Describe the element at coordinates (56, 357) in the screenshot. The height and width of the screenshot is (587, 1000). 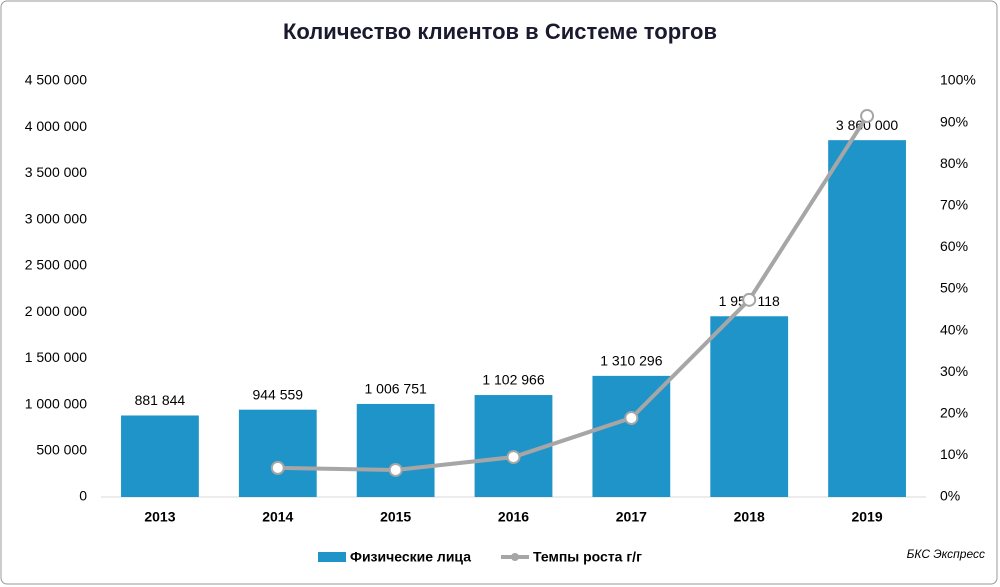
I see `y-tick-label: 1 500 000` at that location.